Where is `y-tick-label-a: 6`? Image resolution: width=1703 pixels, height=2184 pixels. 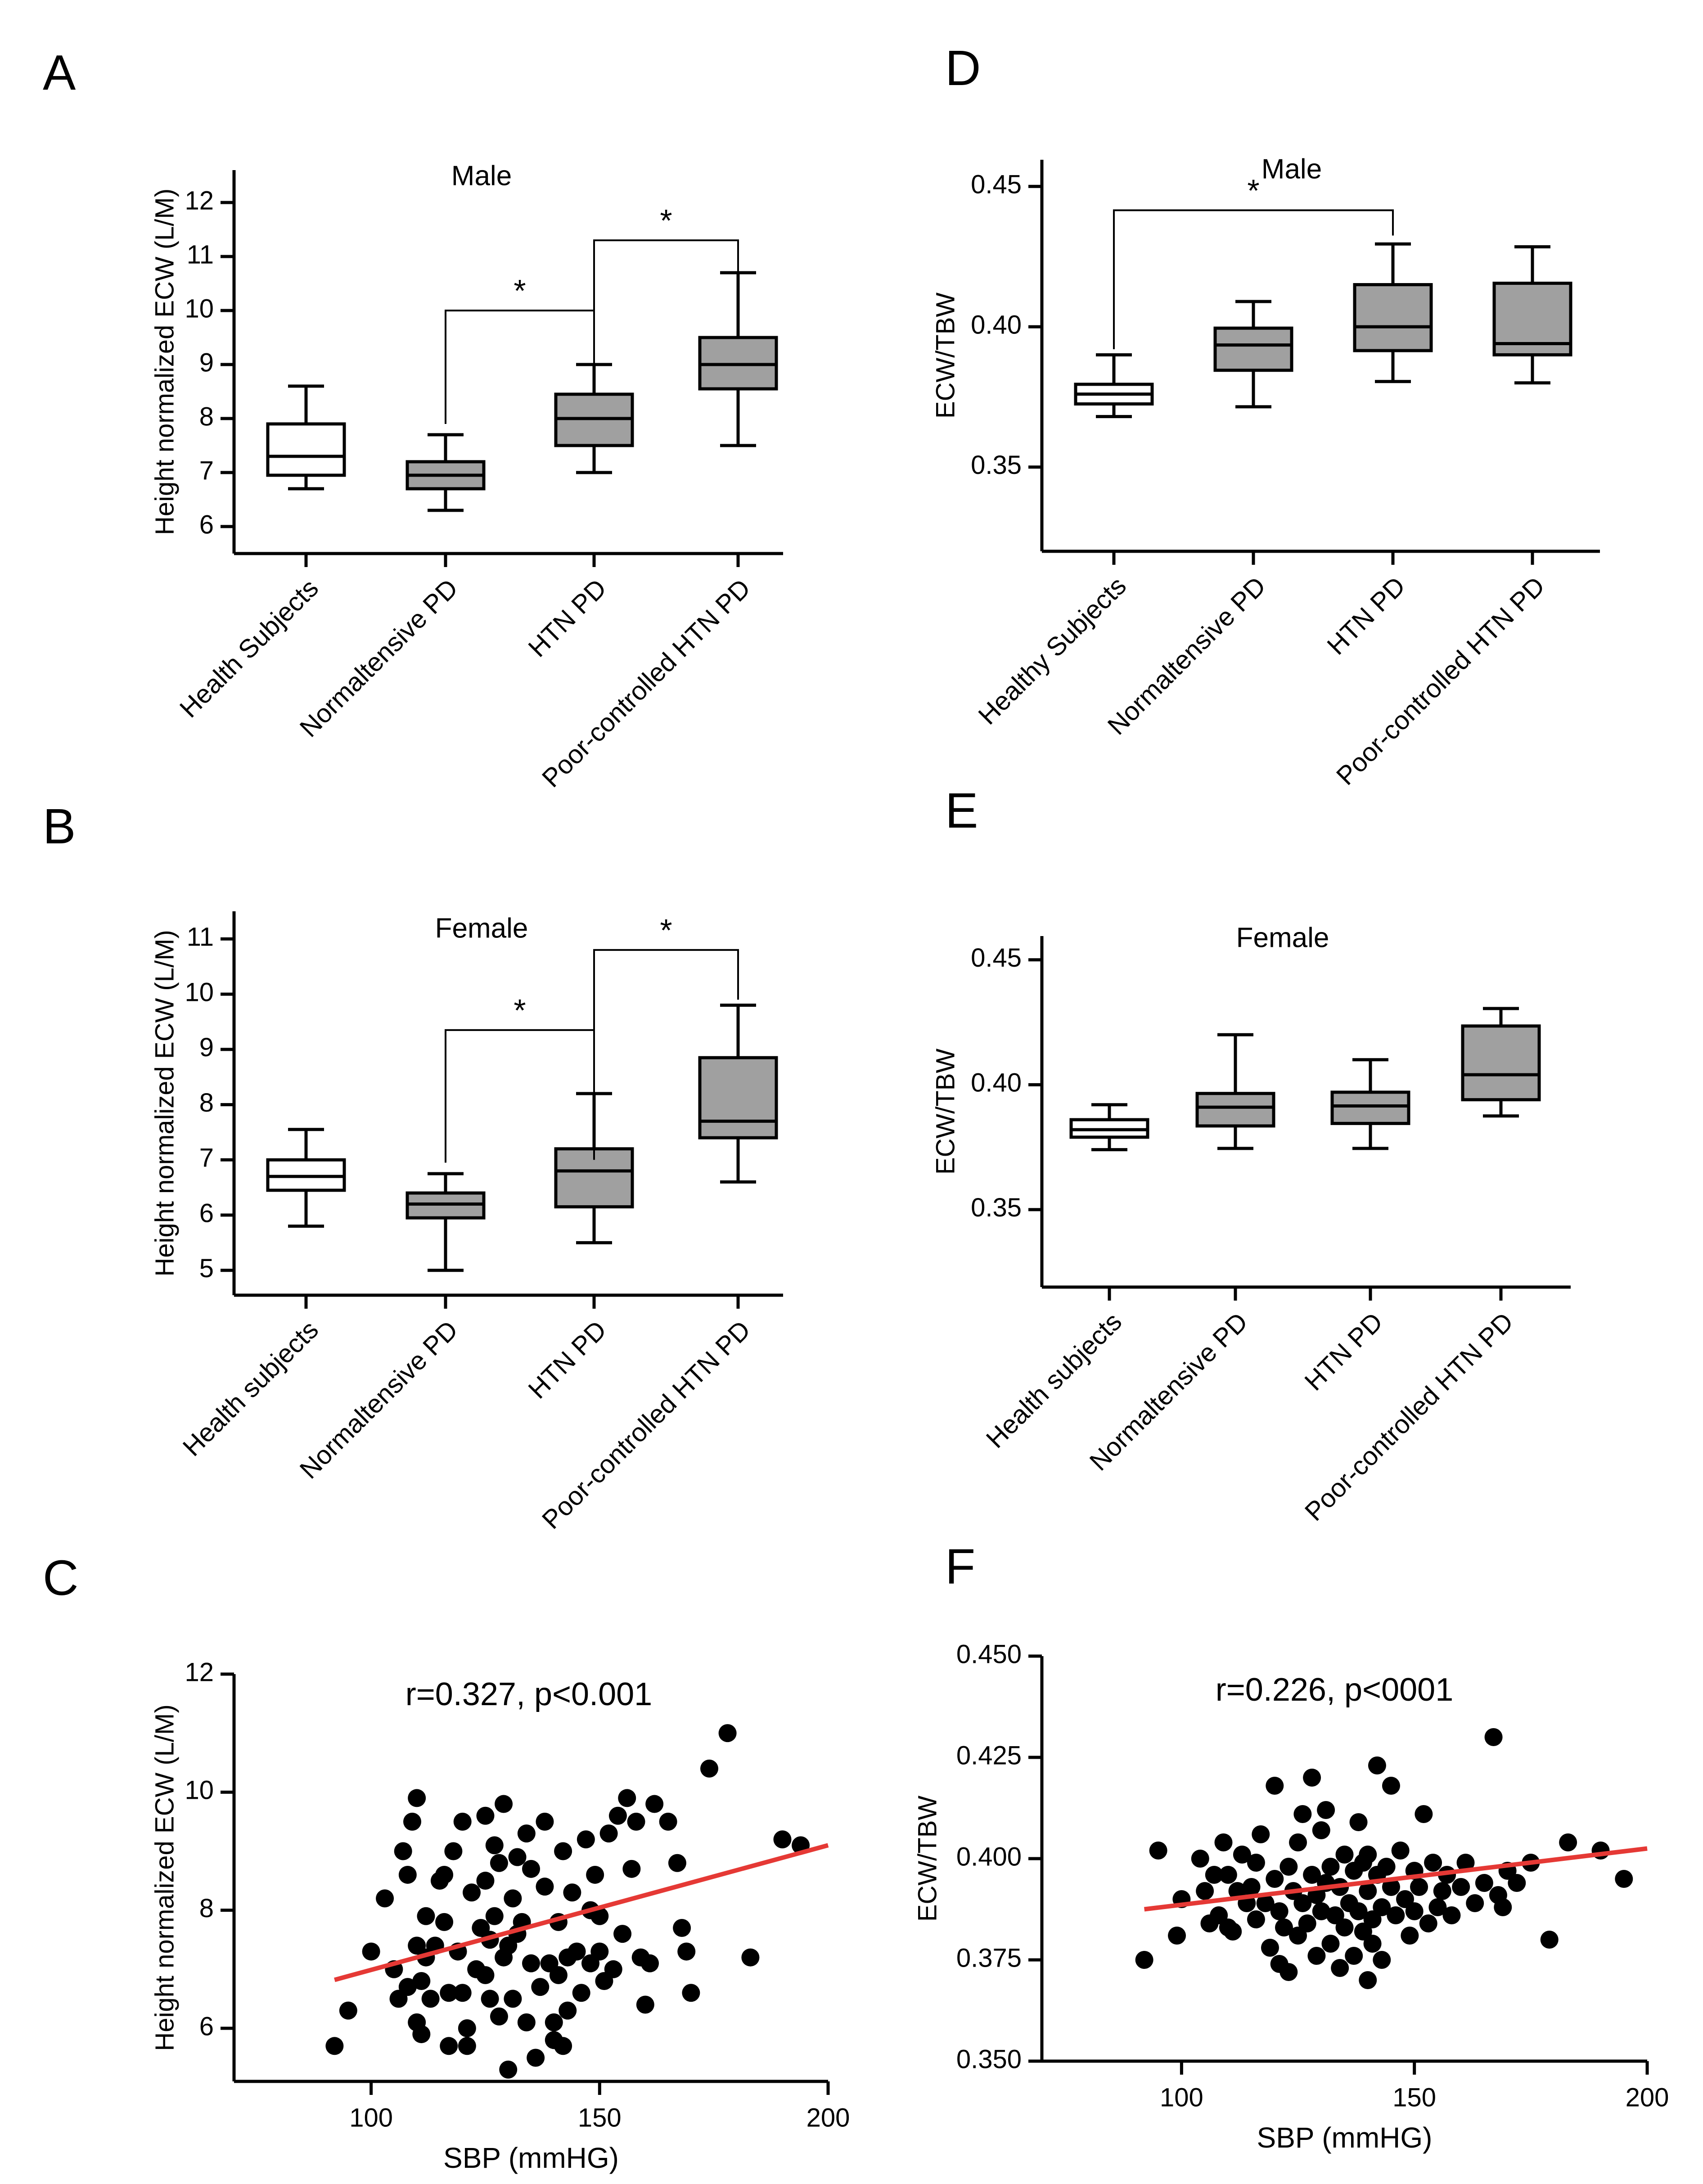
y-tick-label-a: 6 is located at coordinates (206, 525).